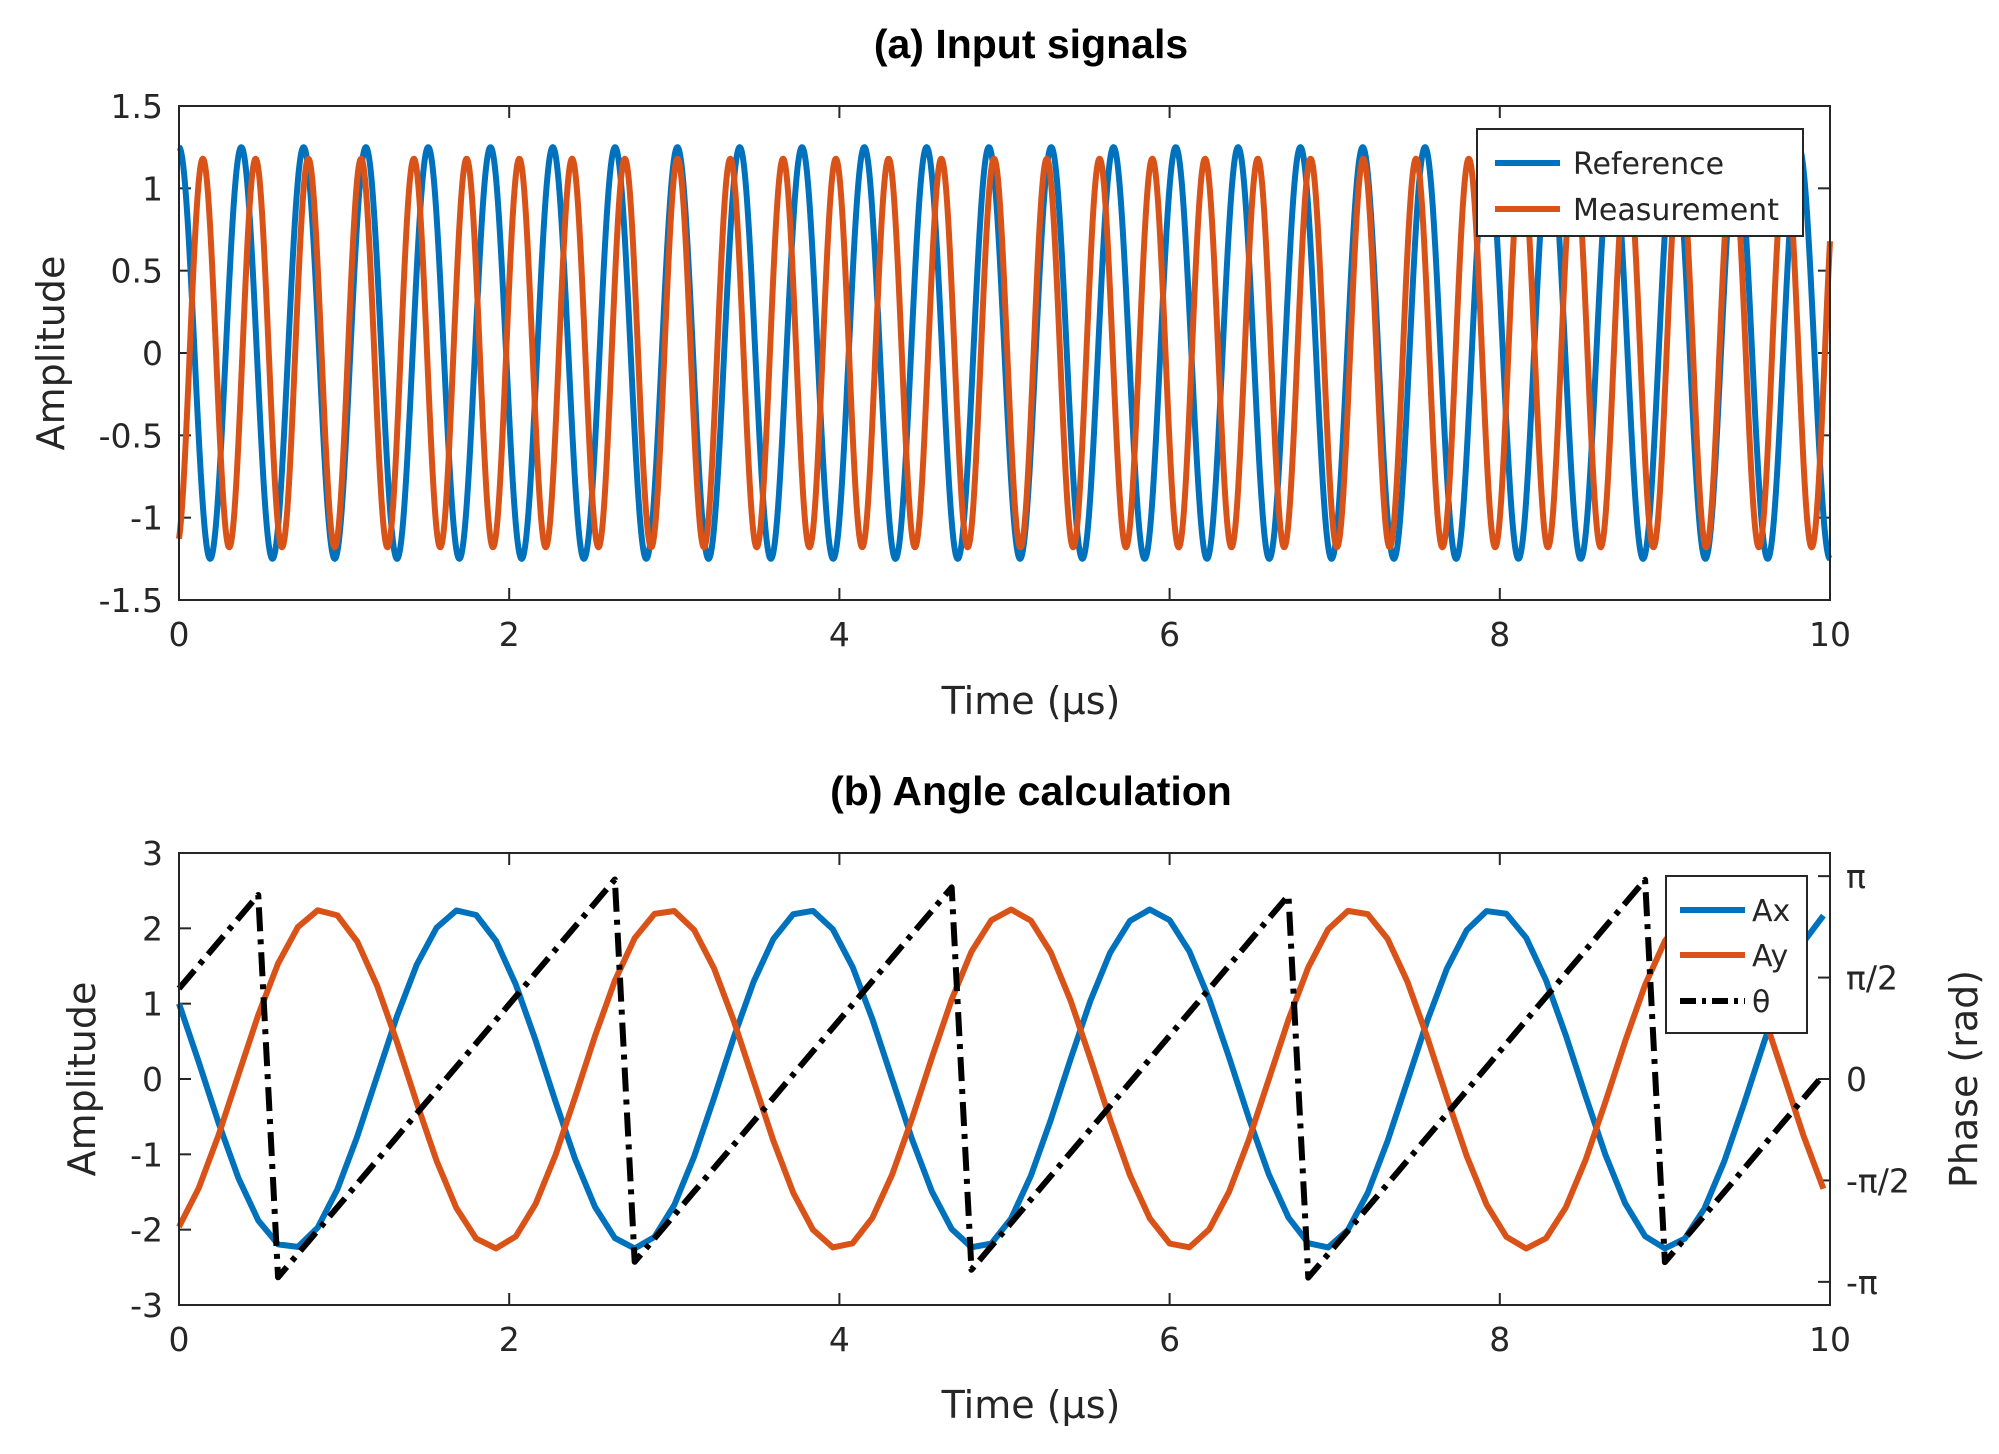 The height and width of the screenshot is (1454, 1999). Describe the element at coordinates (1761, 1002) in the screenshot. I see `legend-label-theta: θ` at that location.